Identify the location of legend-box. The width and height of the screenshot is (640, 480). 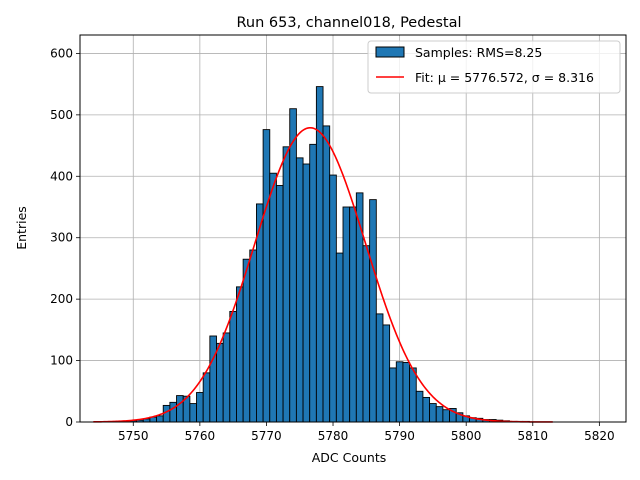
(494, 67).